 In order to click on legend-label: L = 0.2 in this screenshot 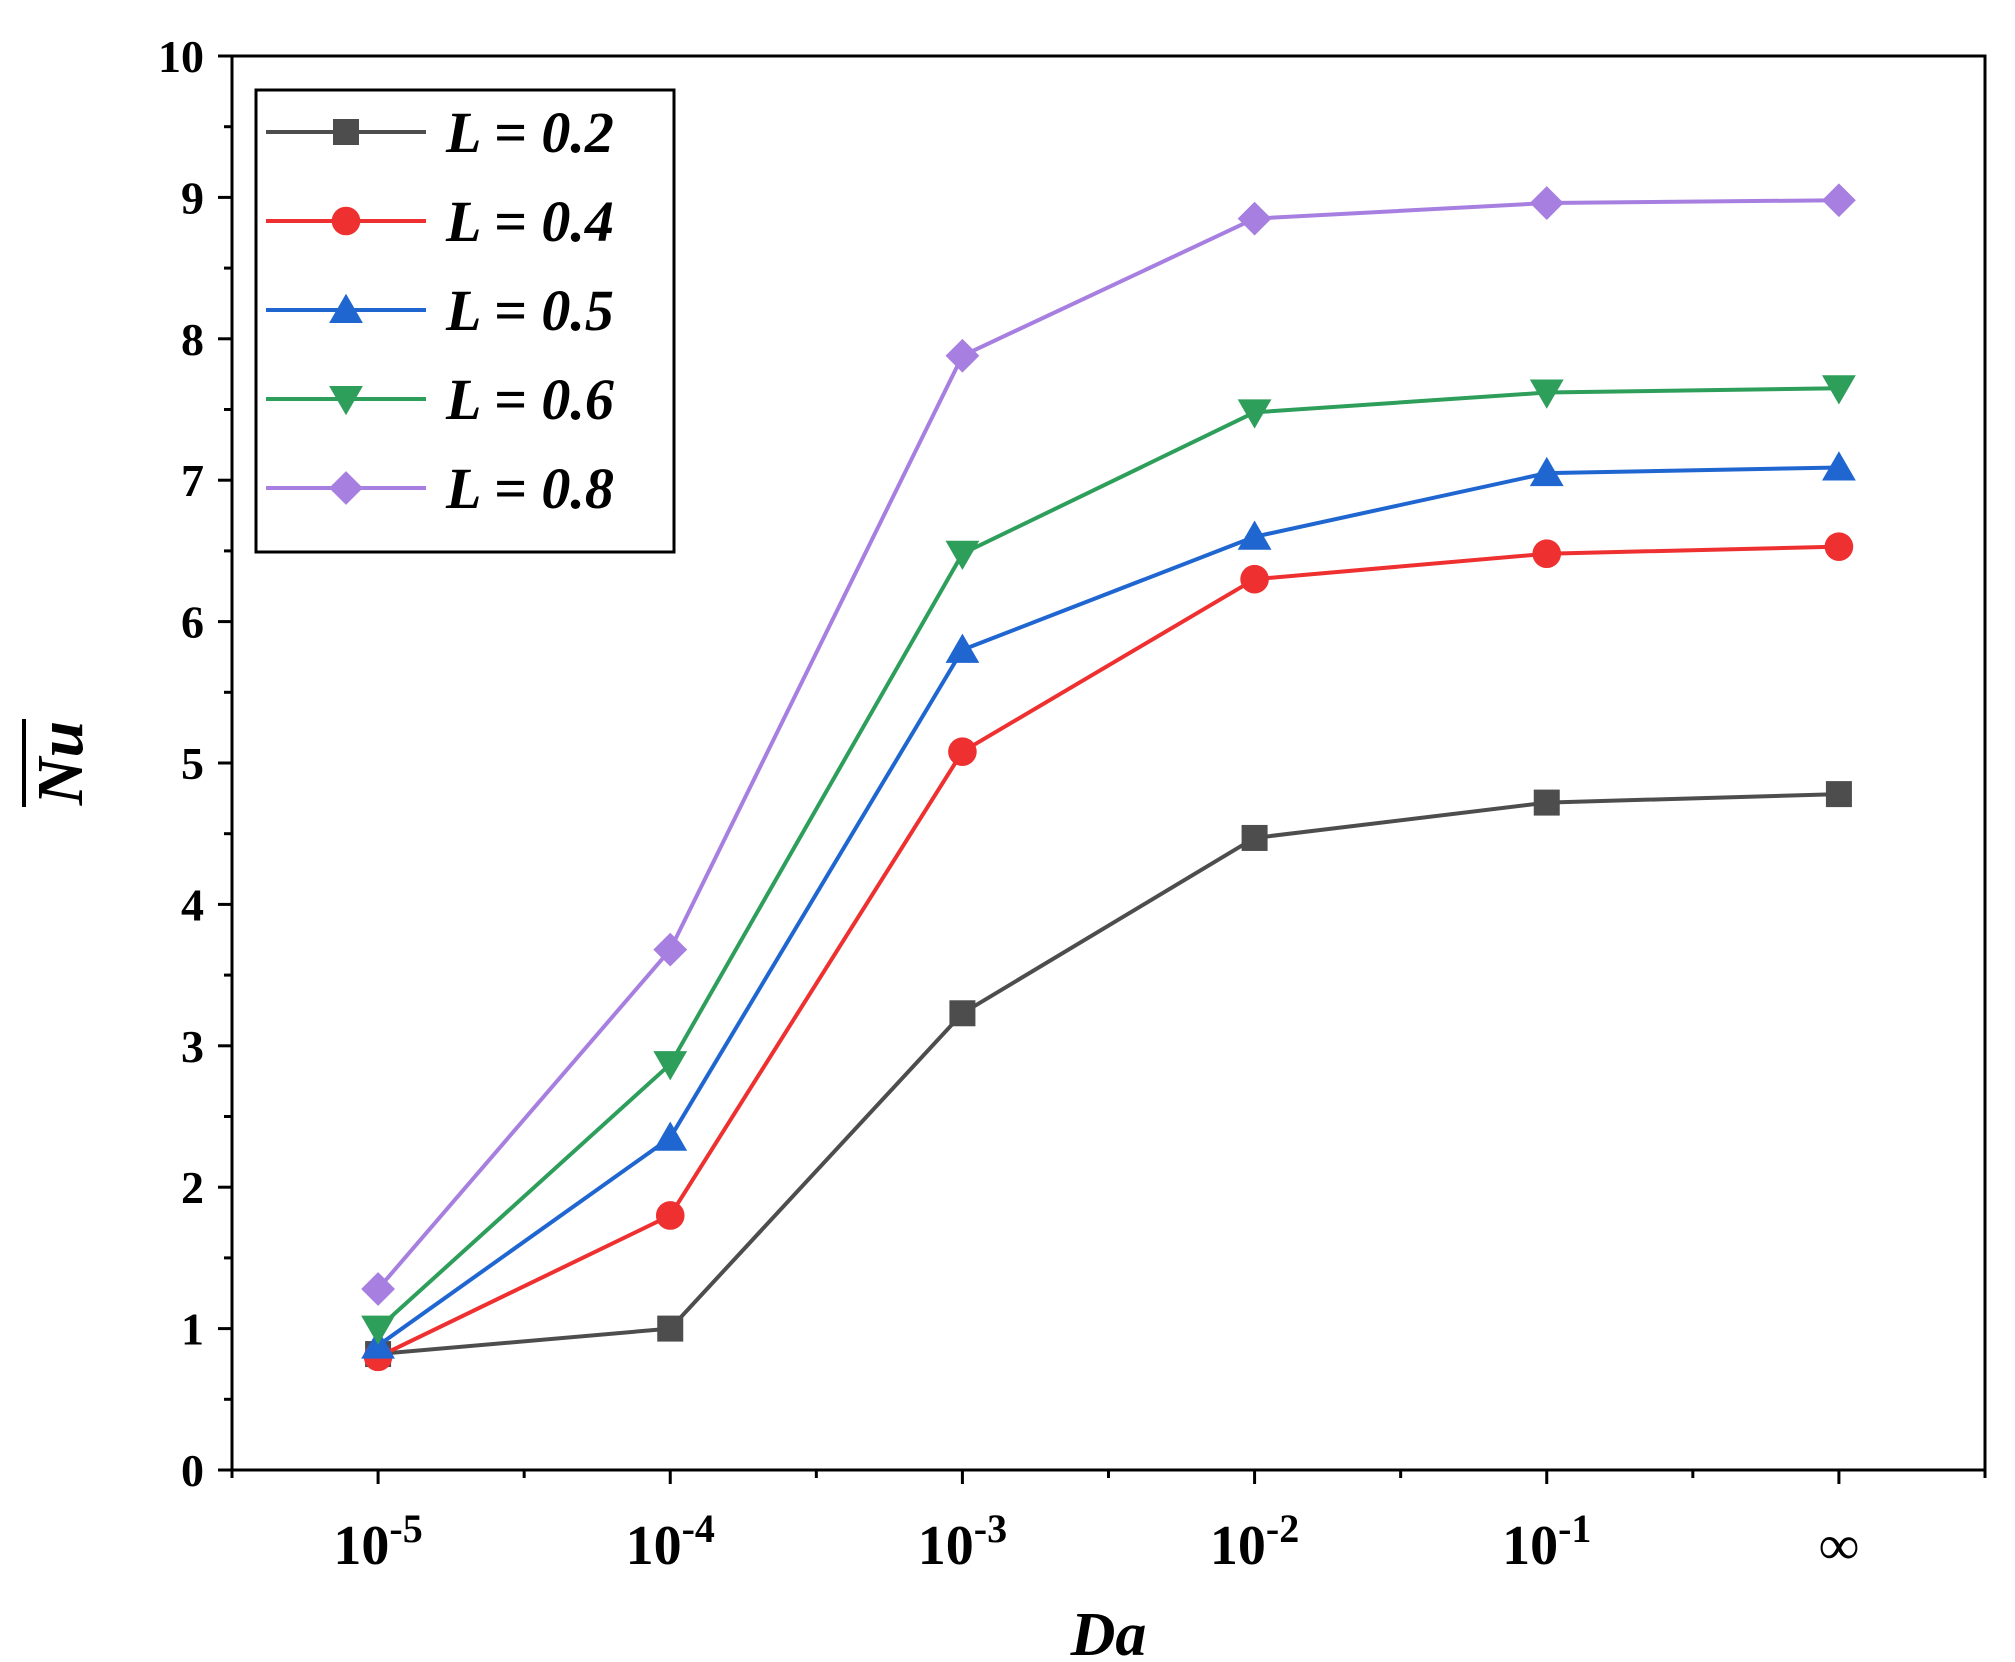, I will do `click(529, 132)`.